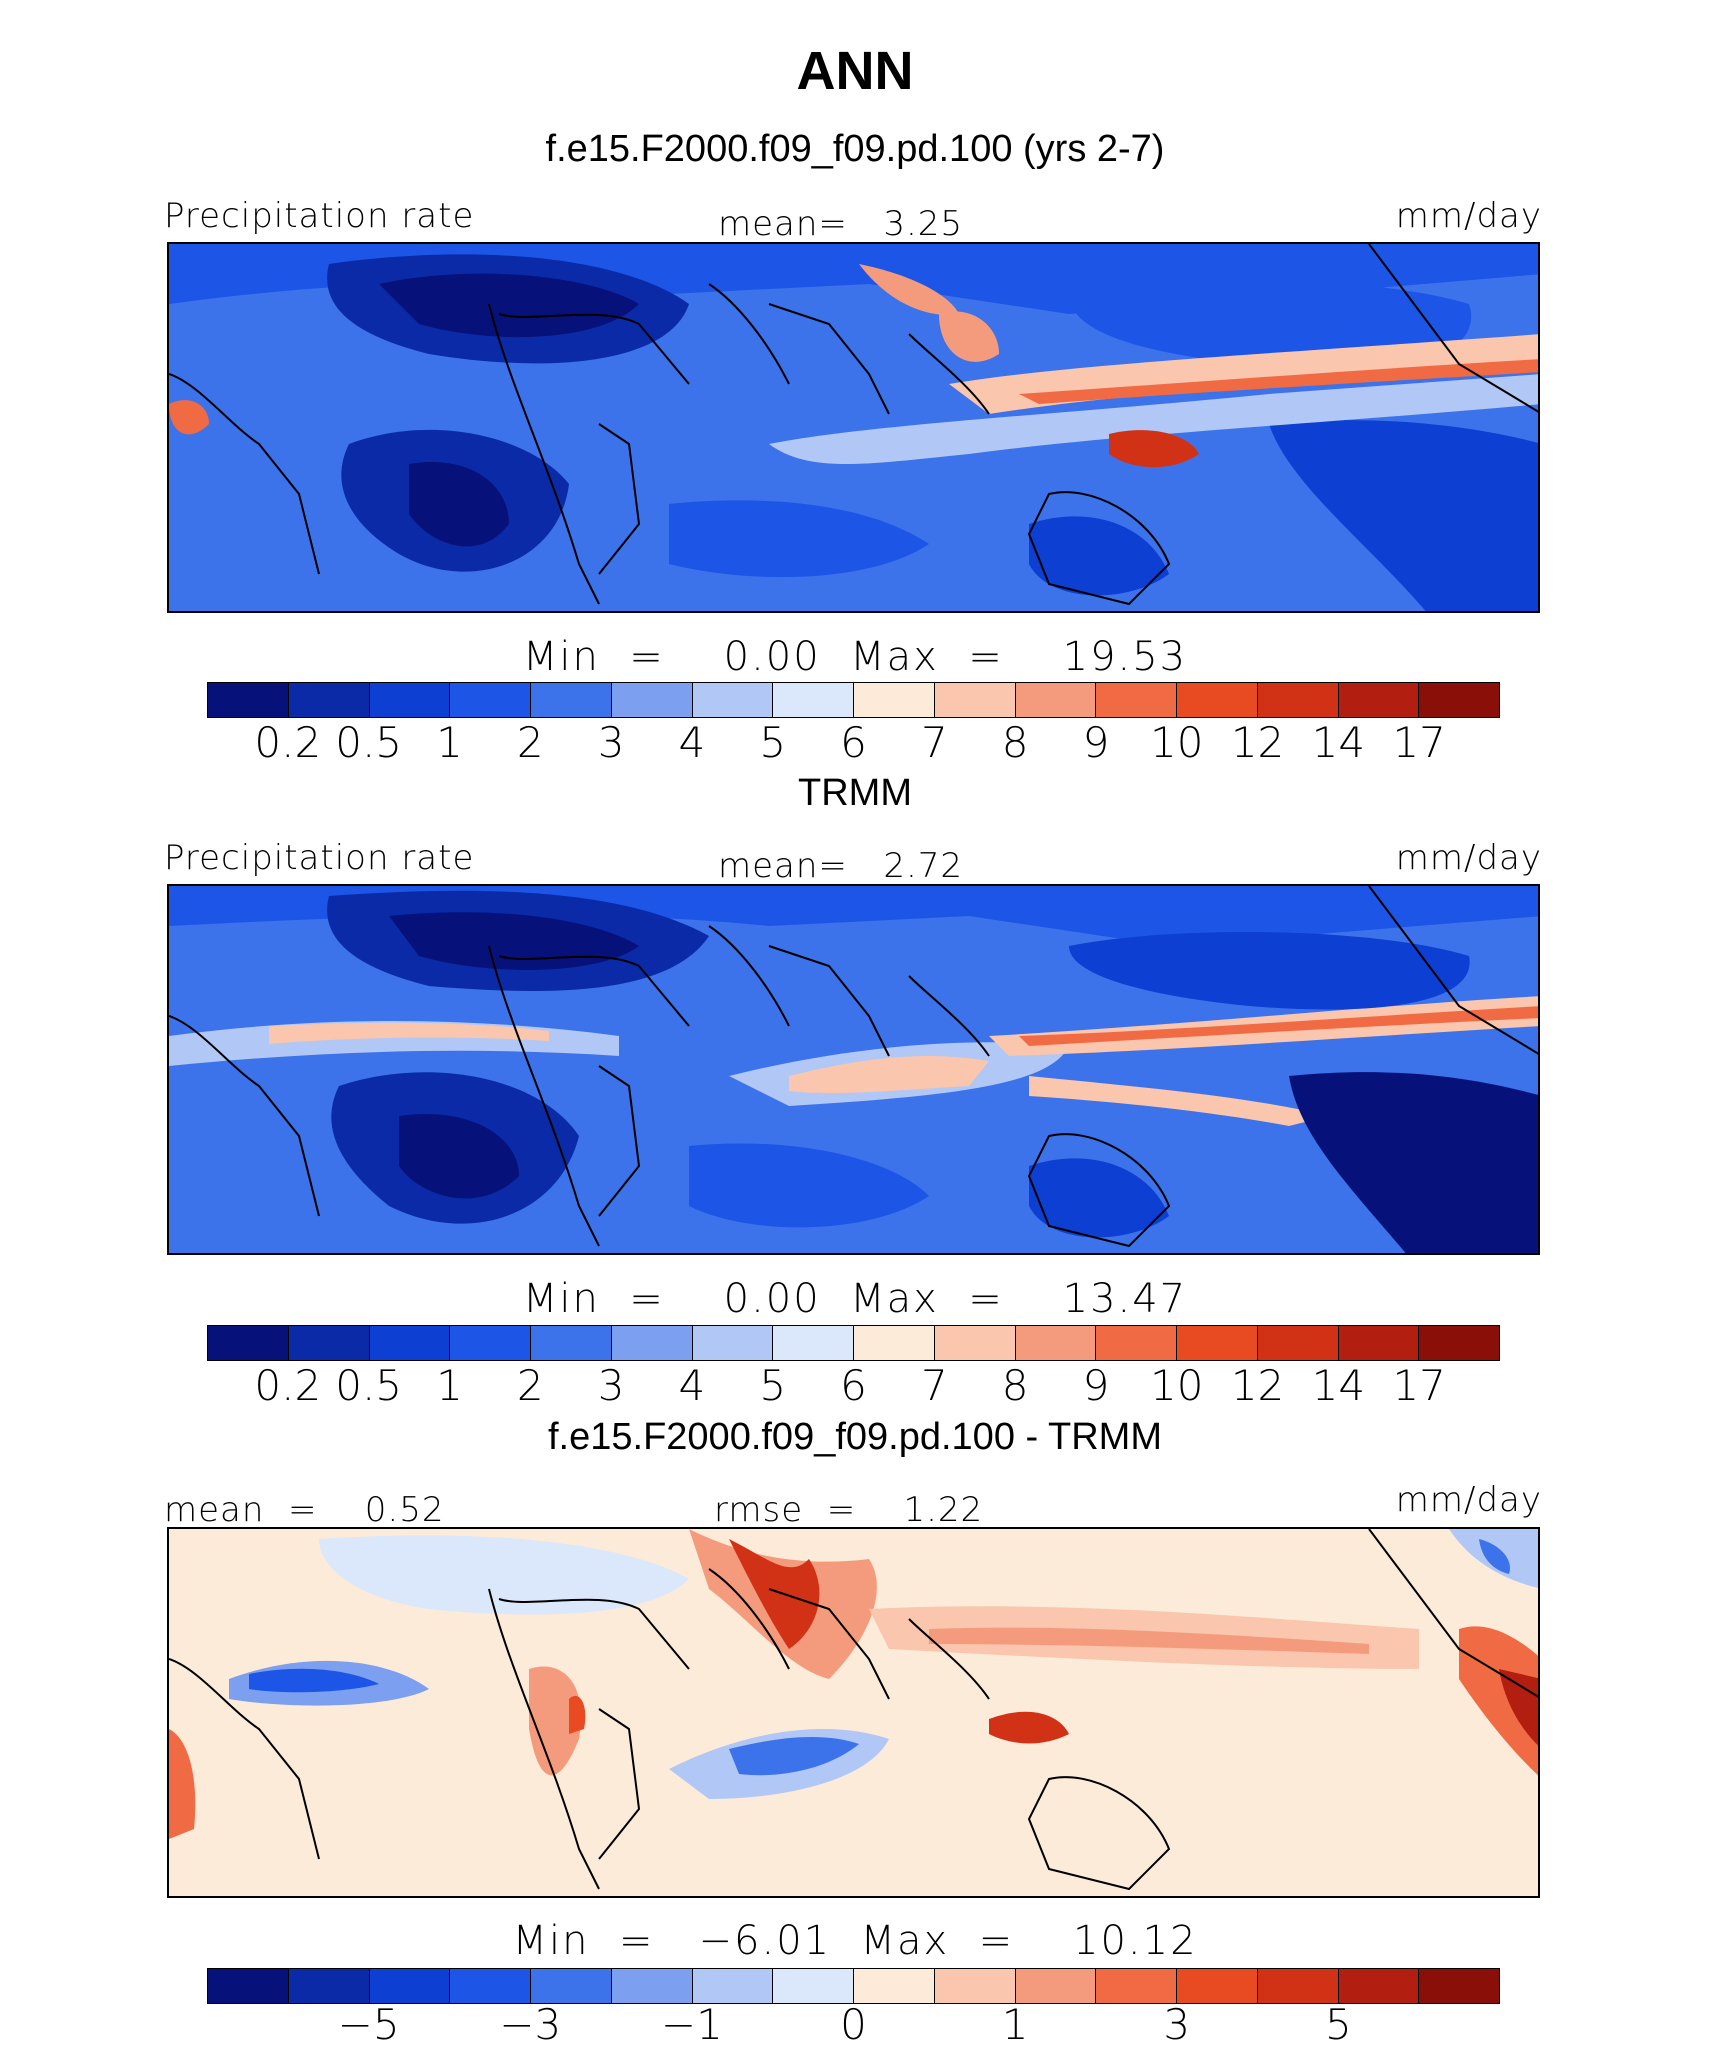  Describe the element at coordinates (841, 224) in the screenshot. I see `panel-model-mean-label: mean= 3.25` at that location.